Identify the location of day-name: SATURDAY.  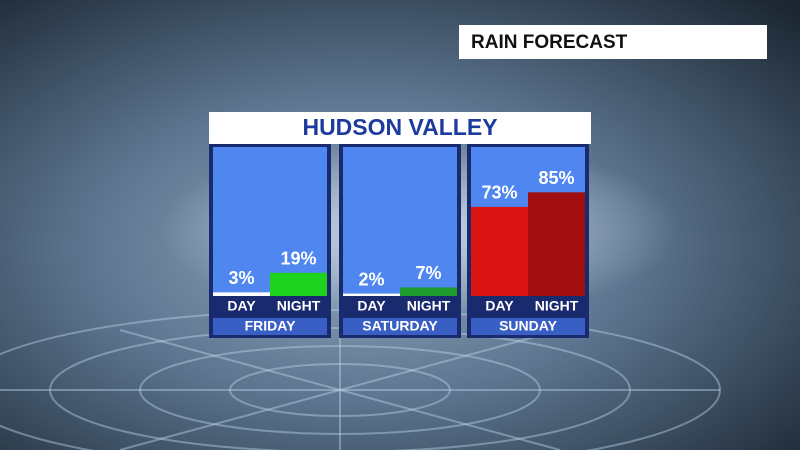
(400, 326).